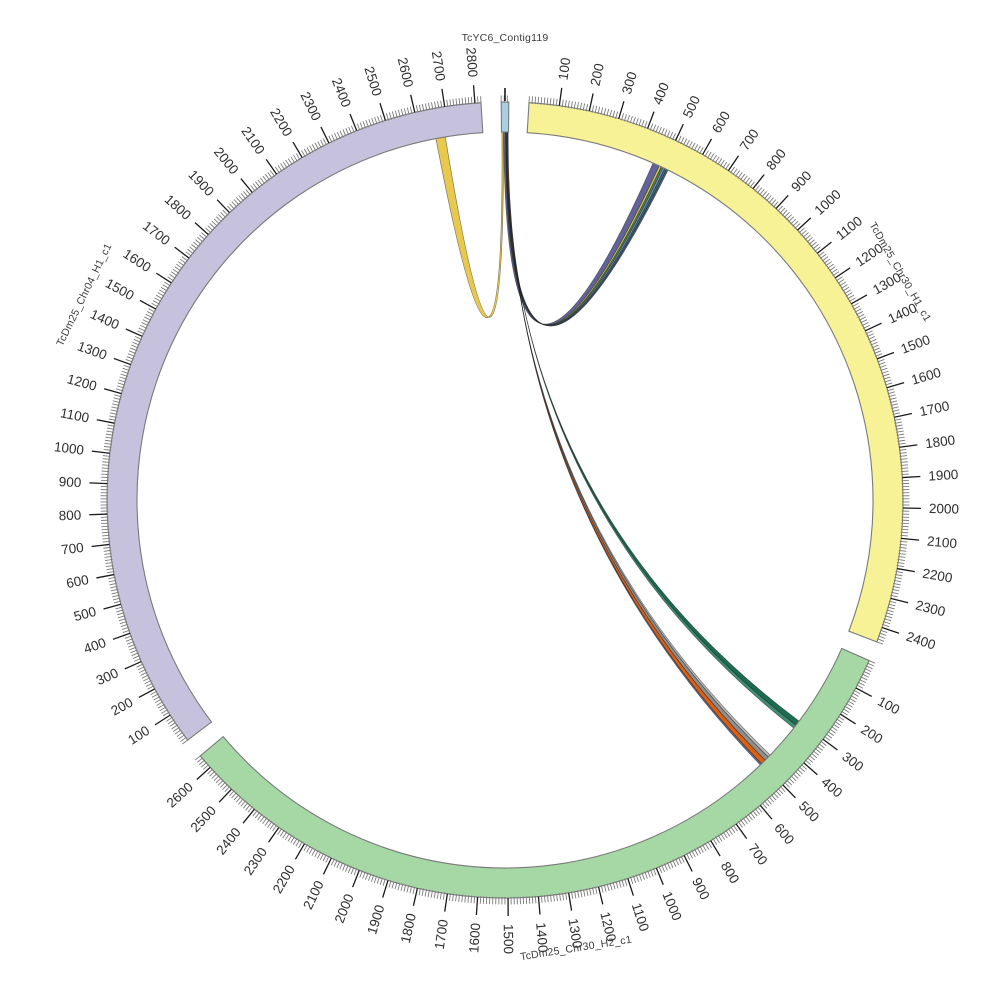  I want to click on tick-label: 1500, so click(508, 939).